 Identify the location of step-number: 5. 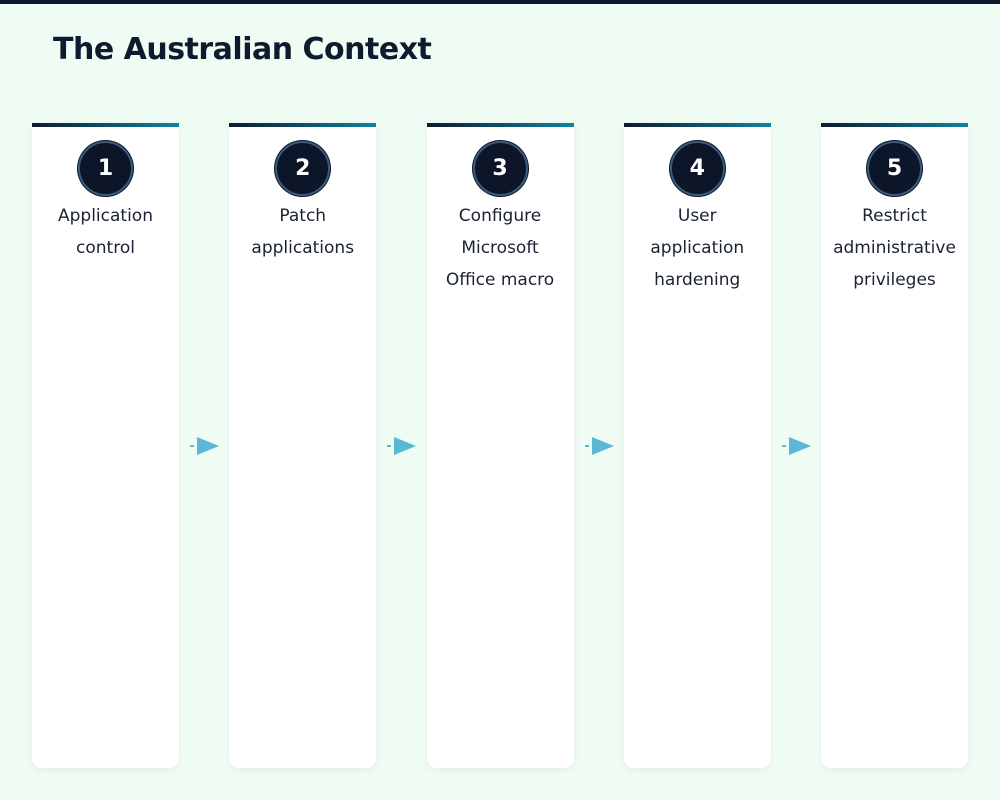
(894, 168).